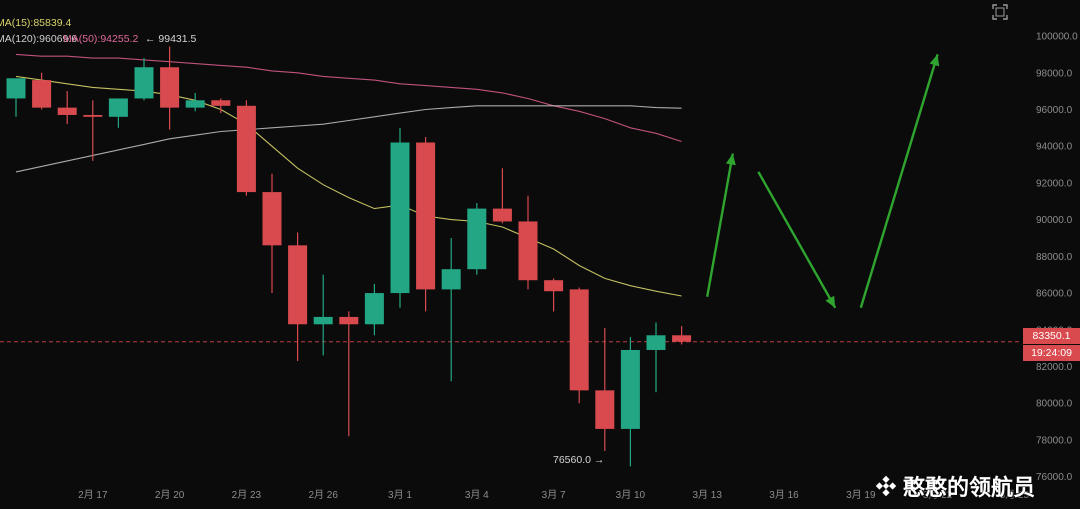 This screenshot has width=1080, height=509. I want to click on current-price-tag: 83350.1, so click(1051, 336).